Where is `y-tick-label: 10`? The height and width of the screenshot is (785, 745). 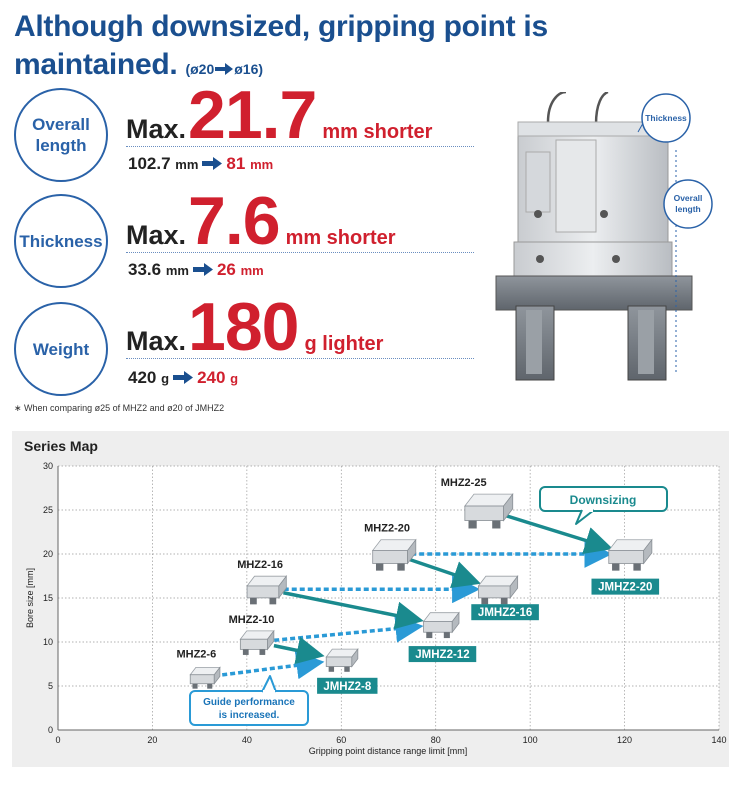
y-tick-label: 10 is located at coordinates (48, 642).